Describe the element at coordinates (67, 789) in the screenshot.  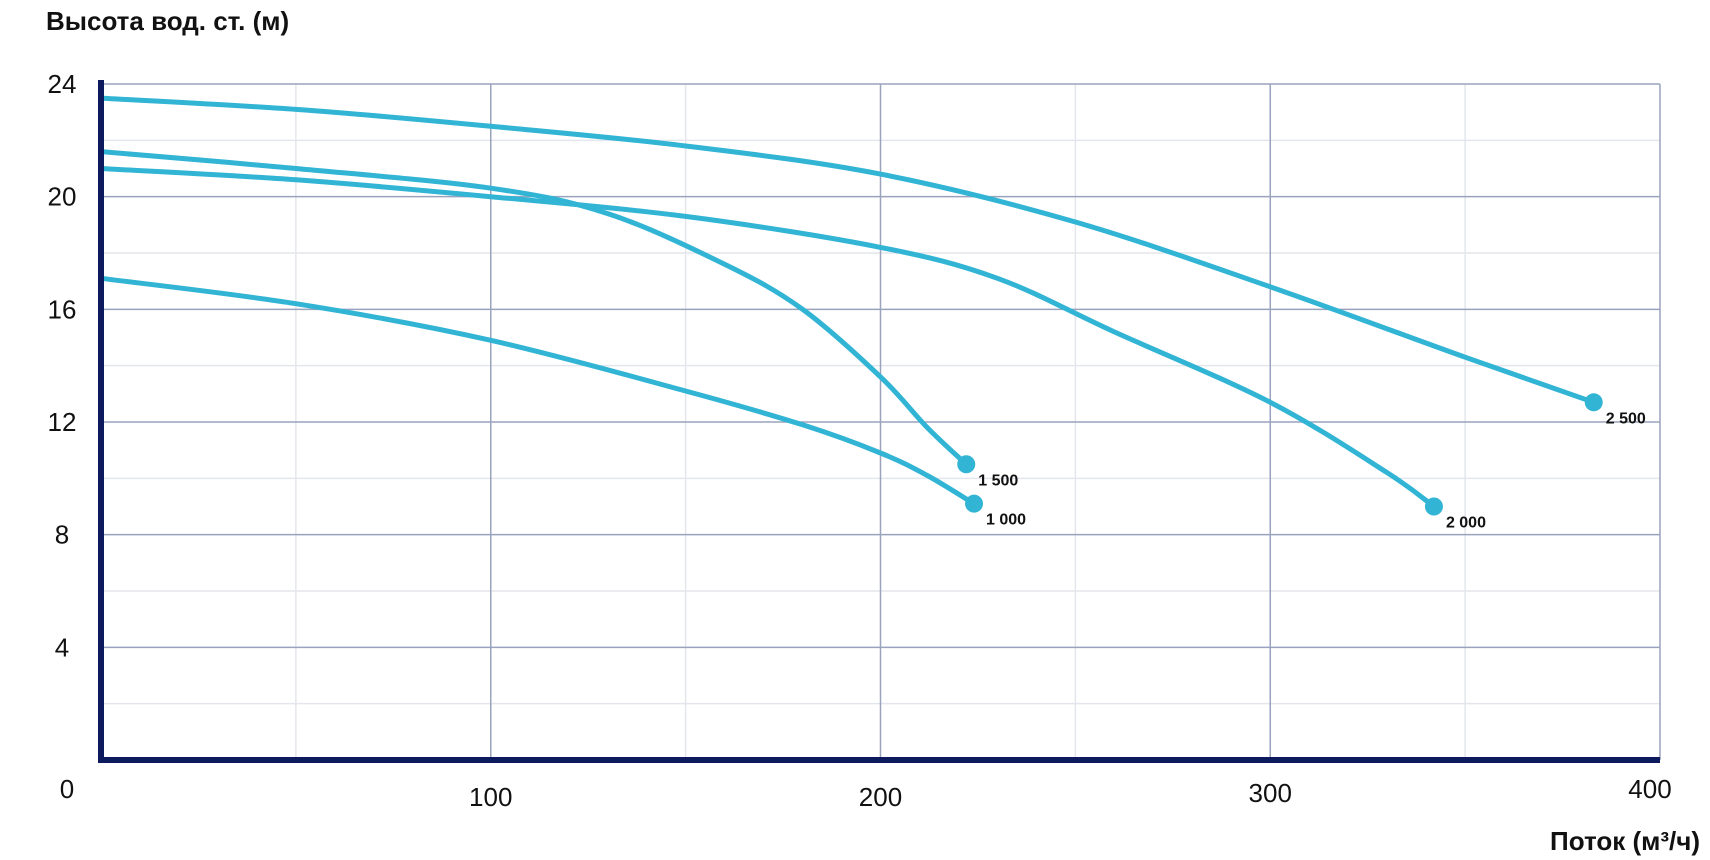
I see `x-tick-label: 0` at that location.